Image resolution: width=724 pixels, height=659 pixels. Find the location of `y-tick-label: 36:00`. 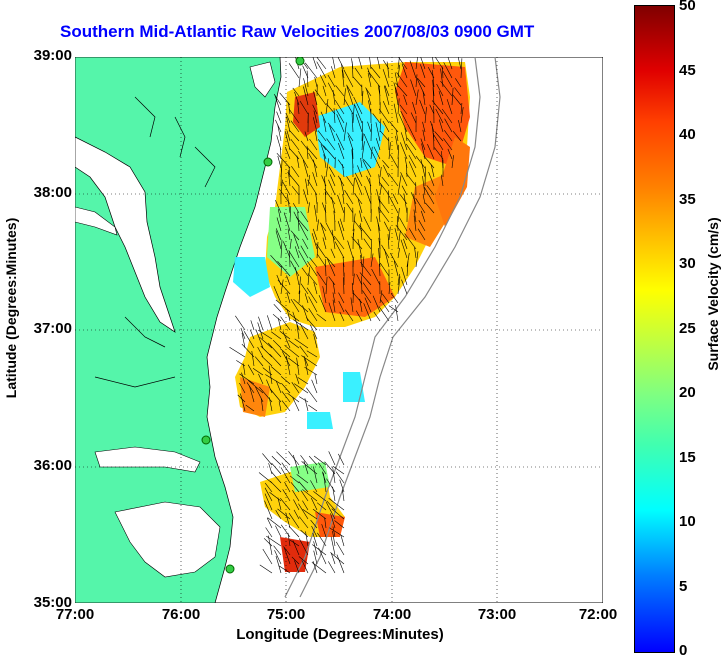

y-tick-label: 36:00 is located at coordinates (52, 465).